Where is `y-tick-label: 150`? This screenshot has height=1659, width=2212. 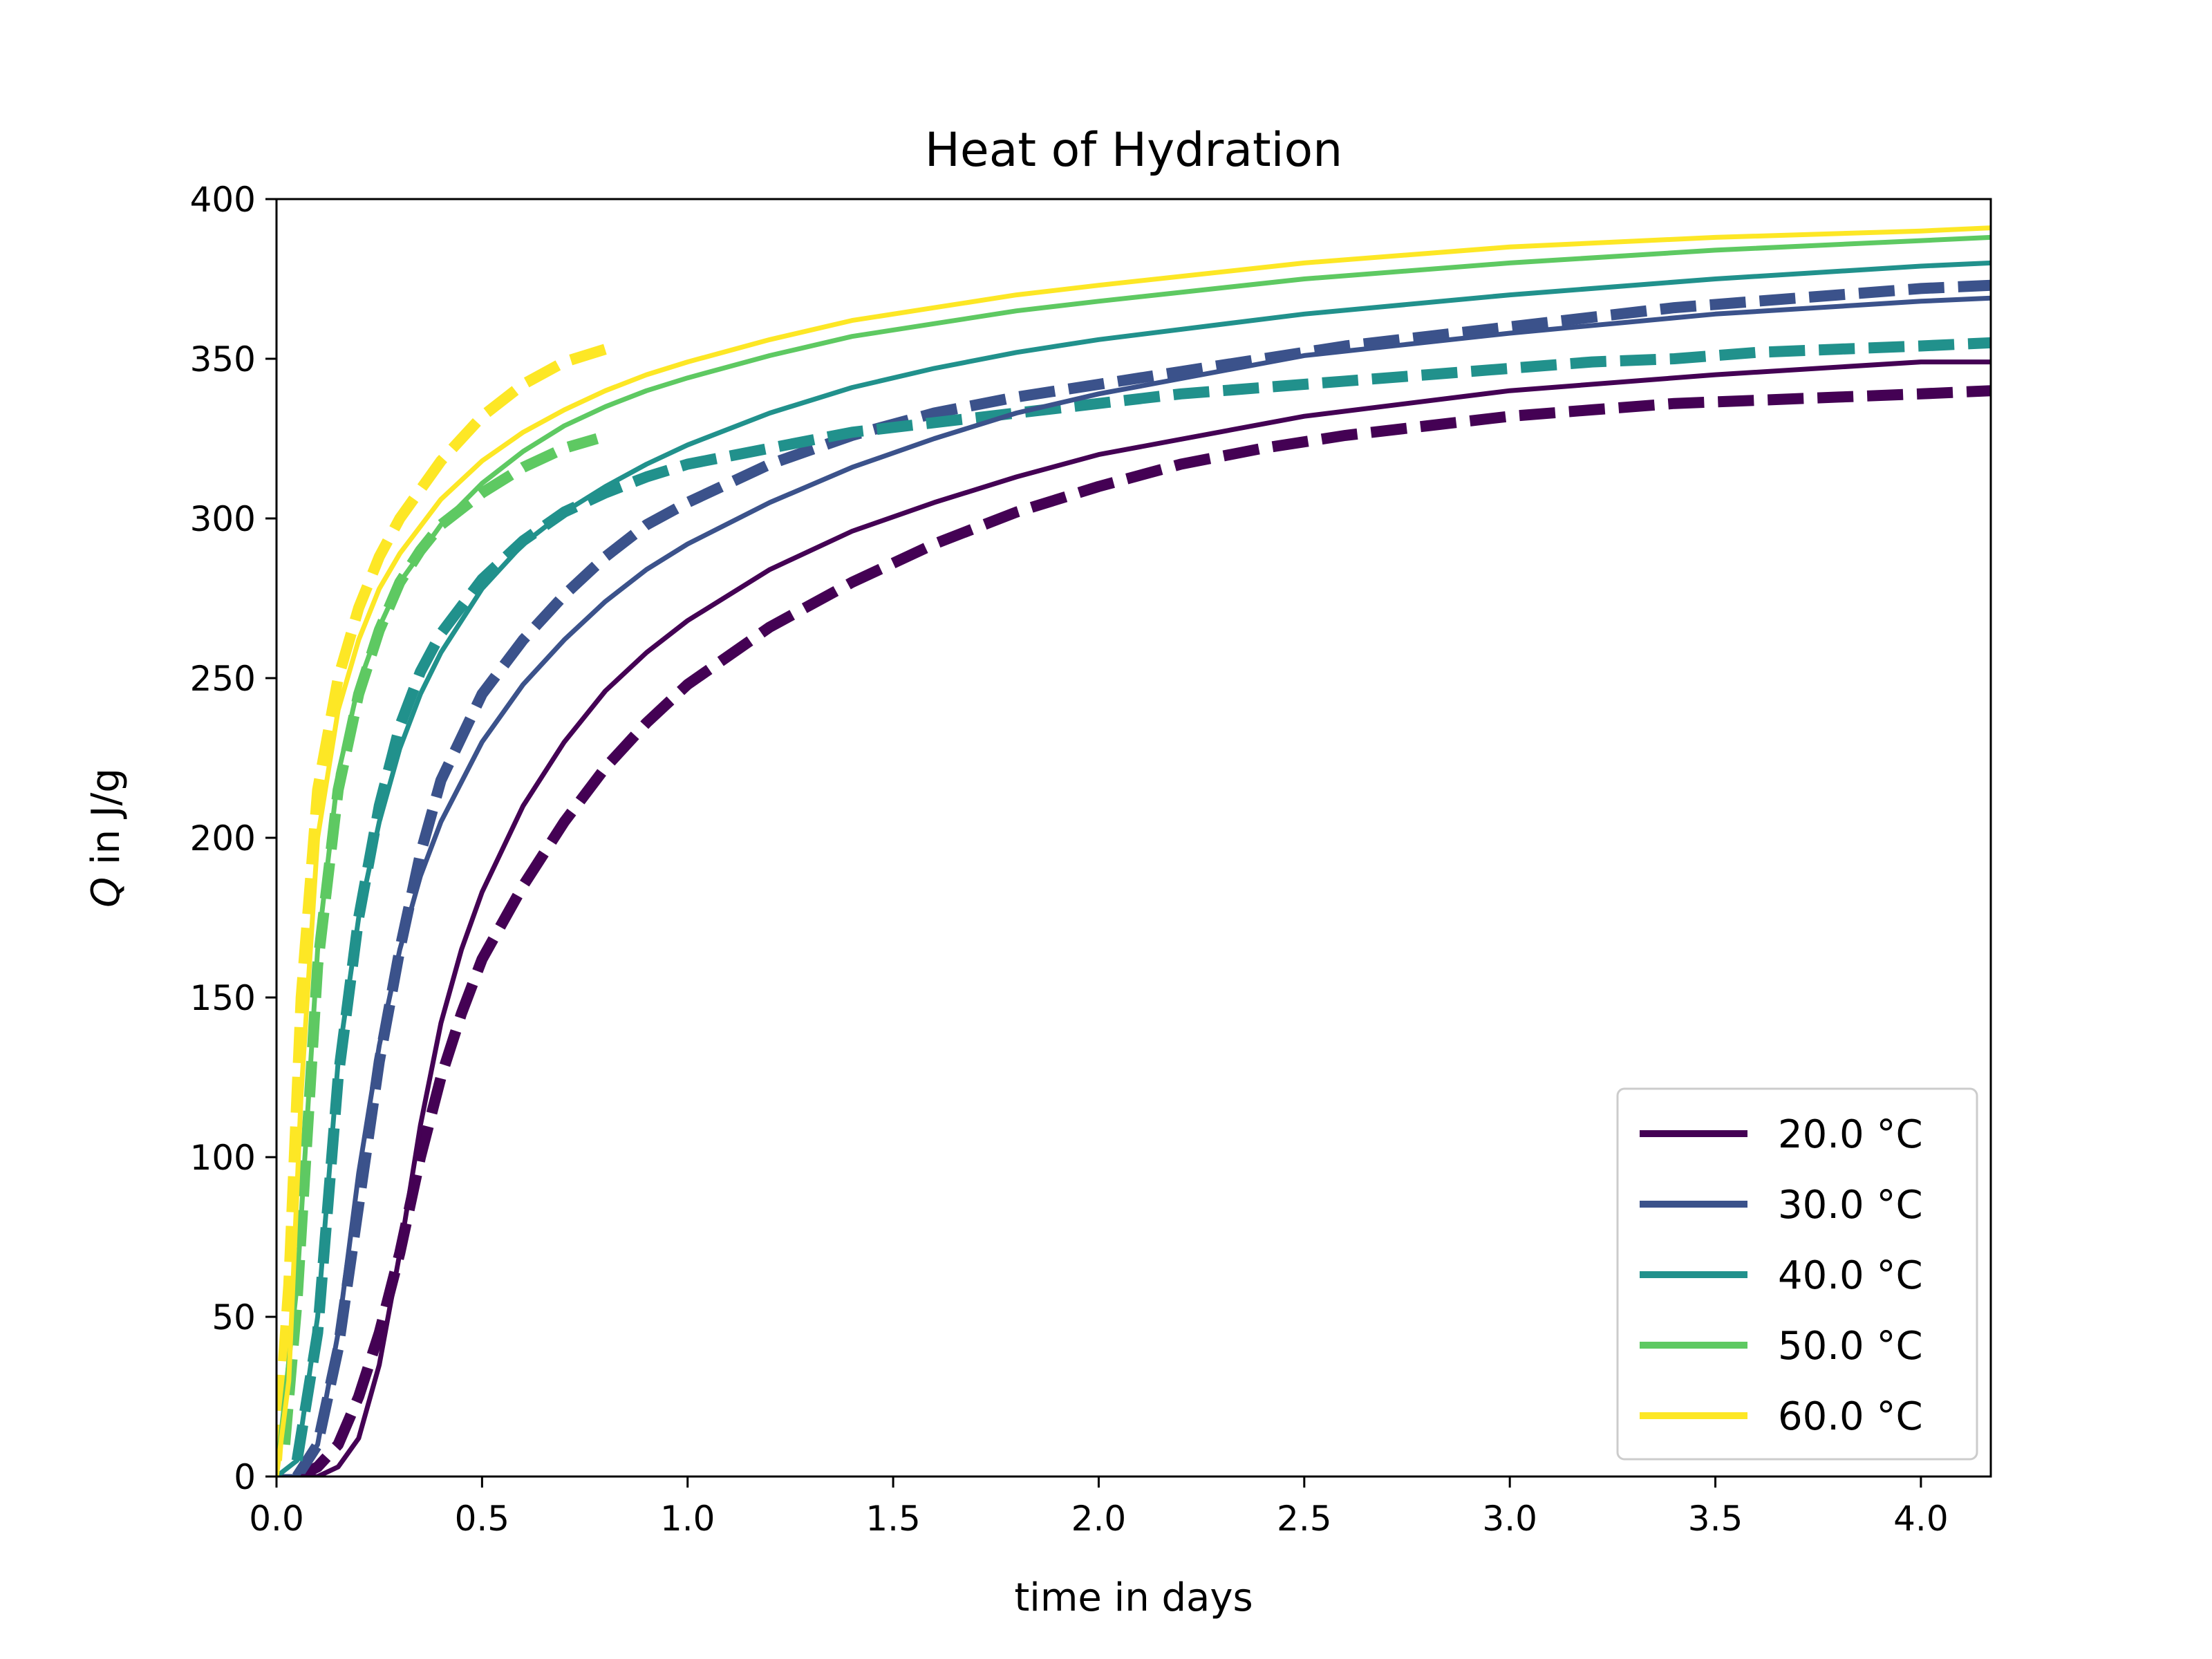 y-tick-label: 150 is located at coordinates (223, 998).